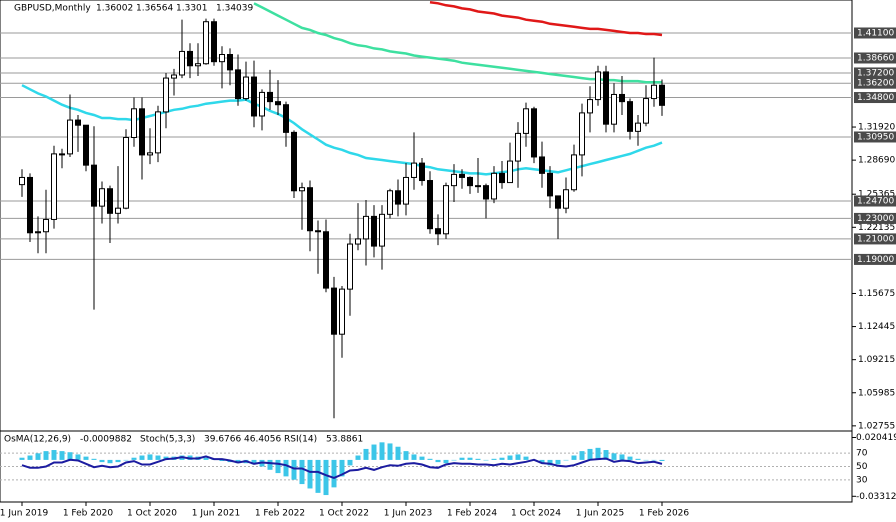  I want to click on y-tick-label: 1.02755, so click(876, 426).